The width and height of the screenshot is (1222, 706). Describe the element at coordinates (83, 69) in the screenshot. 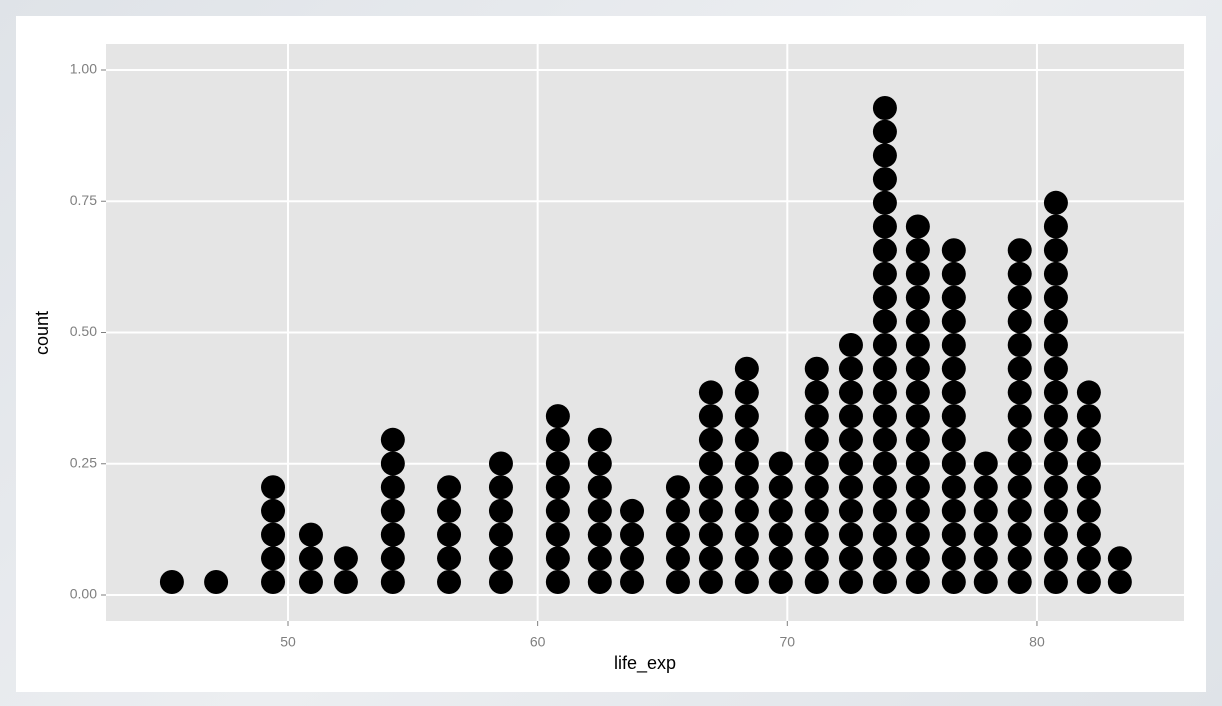

I see `y-tick-label: 1.00` at that location.